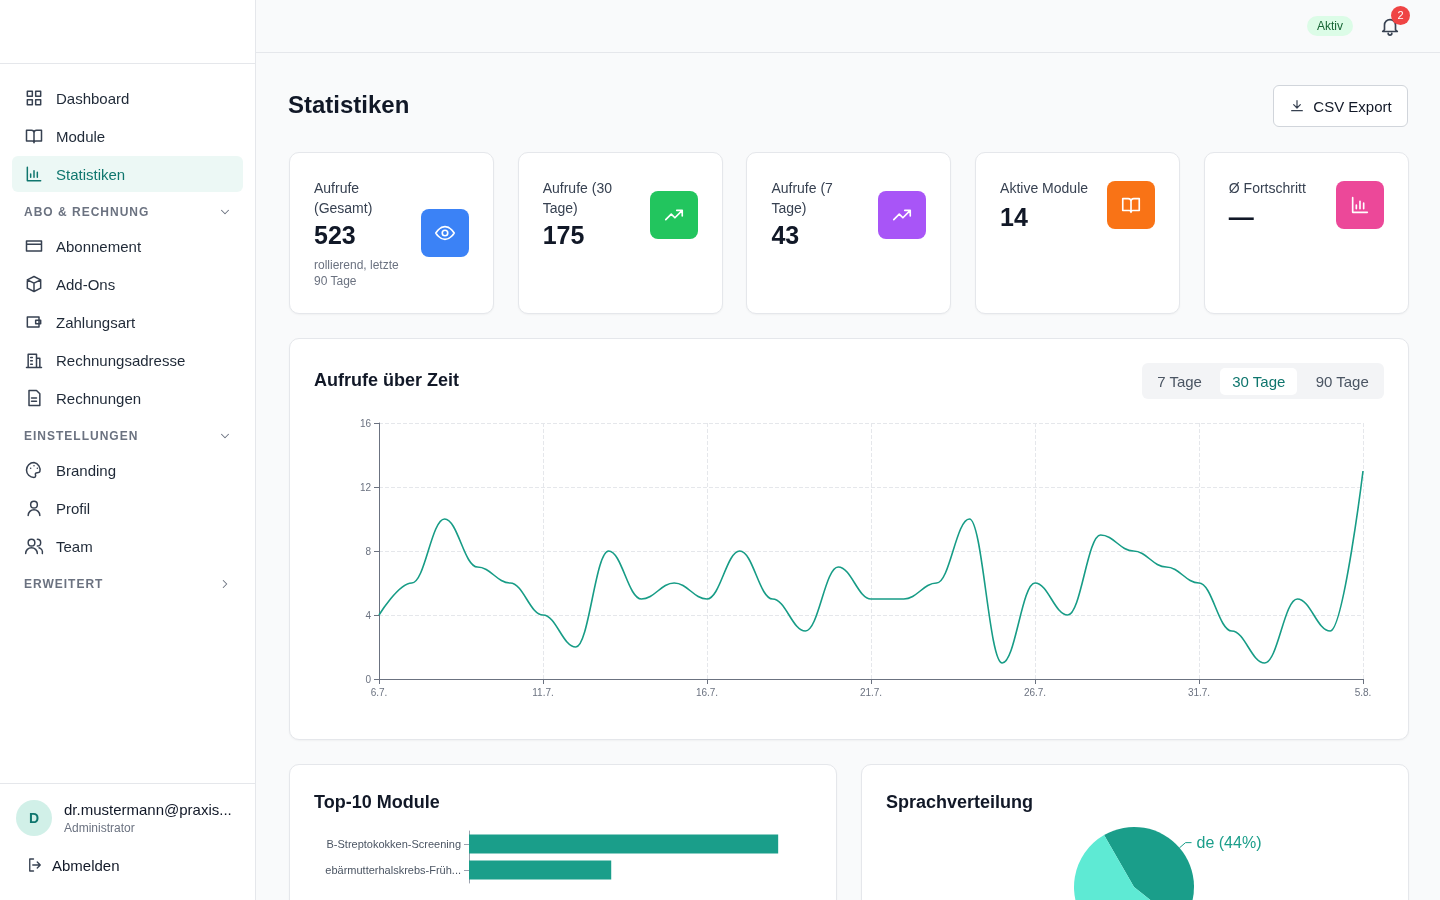  Describe the element at coordinates (87, 212) in the screenshot. I see `text: ABO & RECHNUNG` at that location.